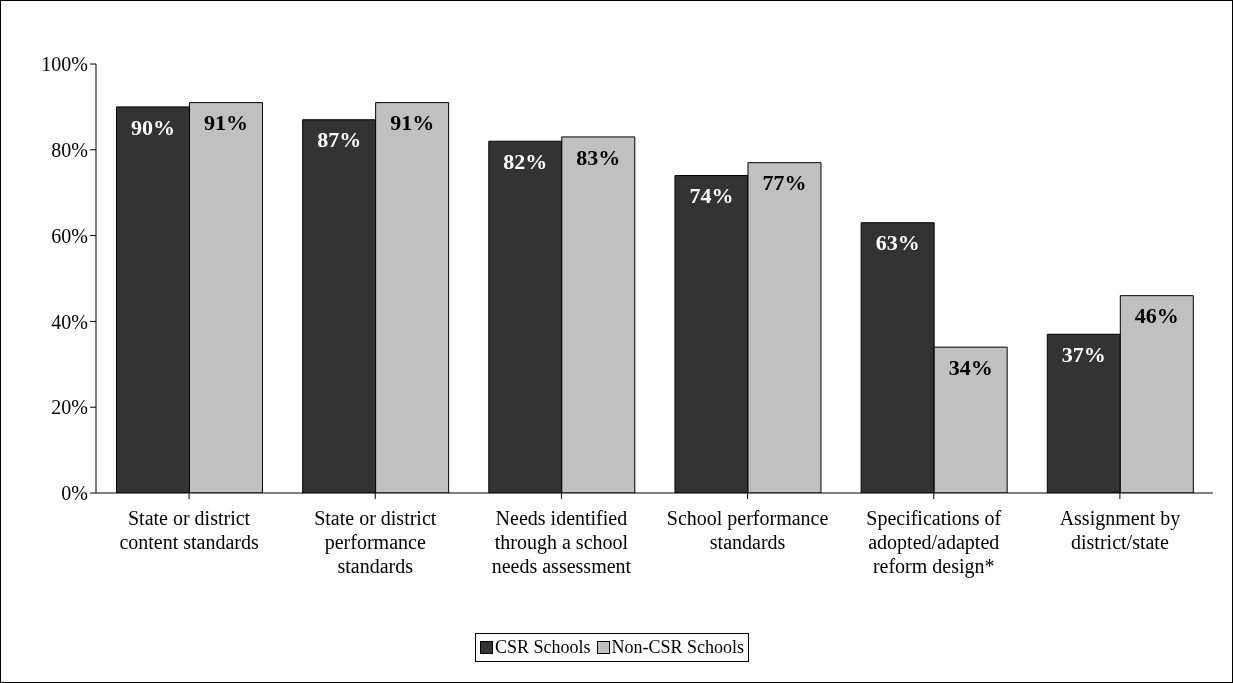 This screenshot has height=683, width=1233. Describe the element at coordinates (1083, 354) in the screenshot. I see `data-label: 37%` at that location.